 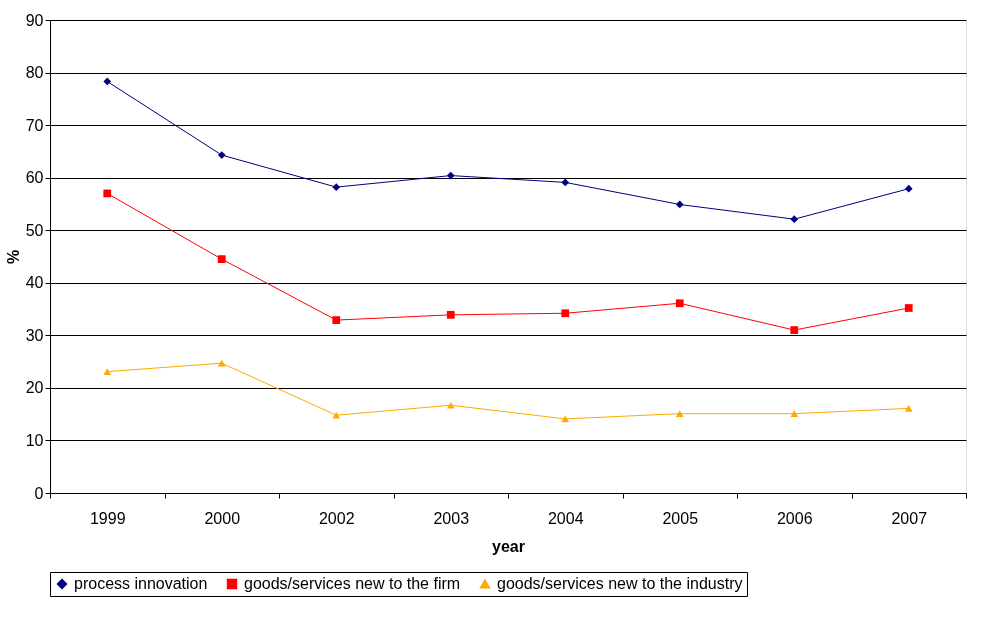 What do you see at coordinates (794, 518) in the screenshot?
I see `x-tick-label: 2006` at bounding box center [794, 518].